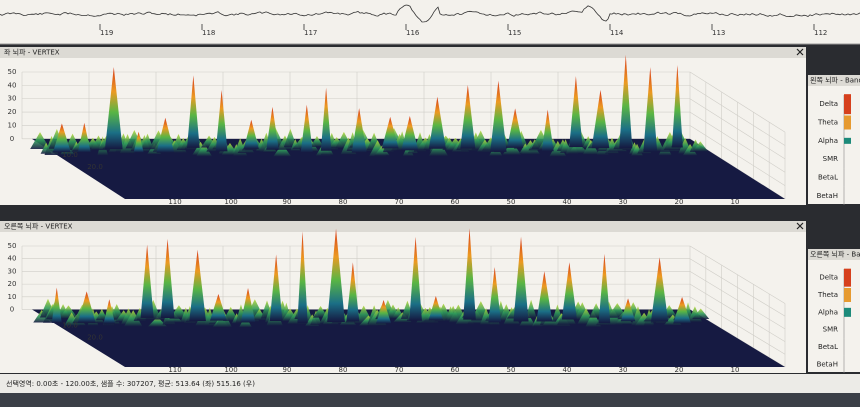 The width and height of the screenshot is (860, 407). Describe the element at coordinates (32, 52) in the screenshot. I see `panel-title: 좌 뇌파 - VERTEX` at that location.